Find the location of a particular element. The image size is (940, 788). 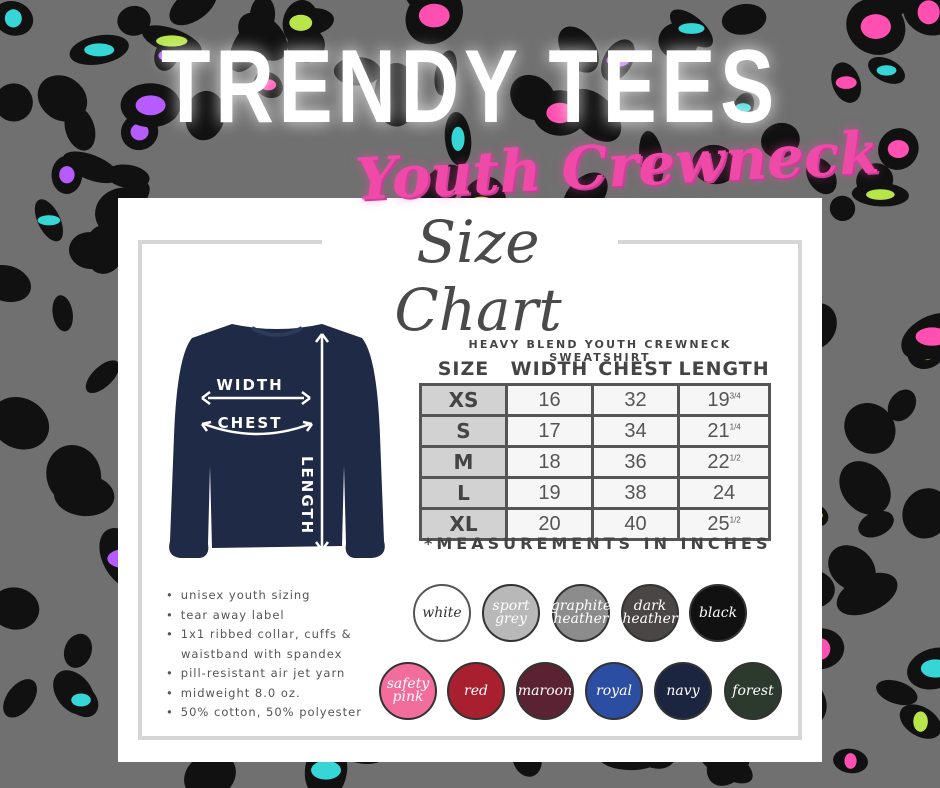

table-row: S 17 34 211/4 is located at coordinates (595, 431).